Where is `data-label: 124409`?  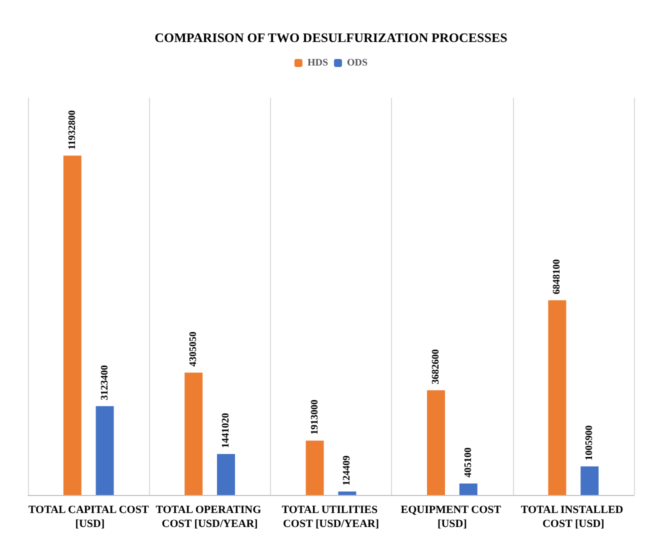 data-label: 124409 is located at coordinates (347, 470).